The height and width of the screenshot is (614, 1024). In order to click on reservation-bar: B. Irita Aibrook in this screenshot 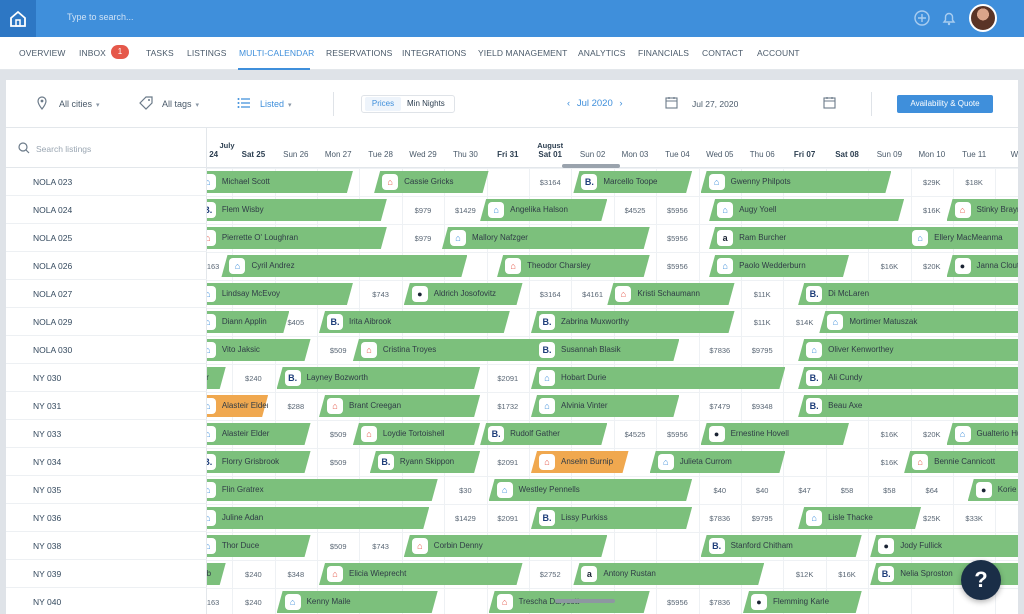, I will do `click(414, 322)`.